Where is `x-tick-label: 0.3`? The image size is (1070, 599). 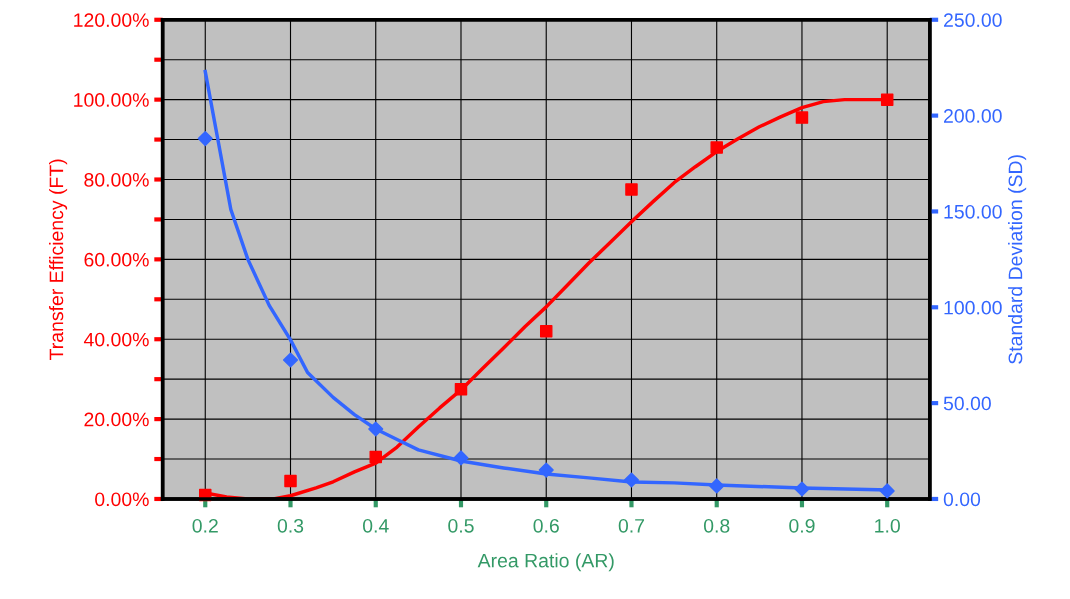 x-tick-label: 0.3 is located at coordinates (290, 525).